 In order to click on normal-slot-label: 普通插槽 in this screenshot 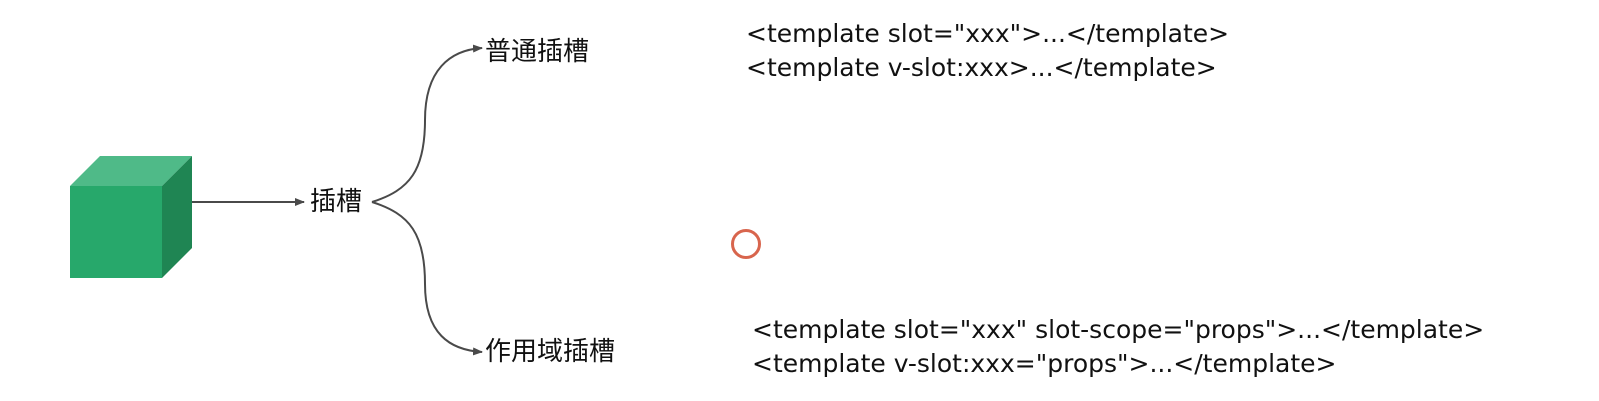, I will do `click(537, 52)`.